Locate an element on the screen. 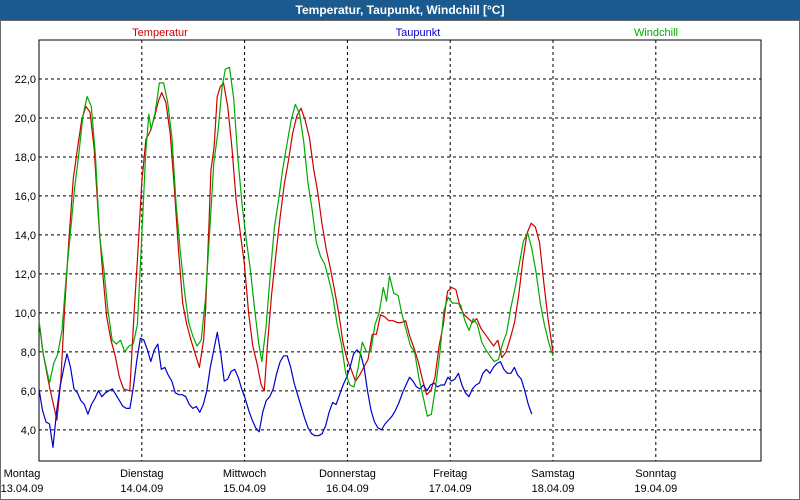 The height and width of the screenshot is (500, 800). chart-title: Temperatur, Taupunkt, Windchill [°C] is located at coordinates (400, 10).